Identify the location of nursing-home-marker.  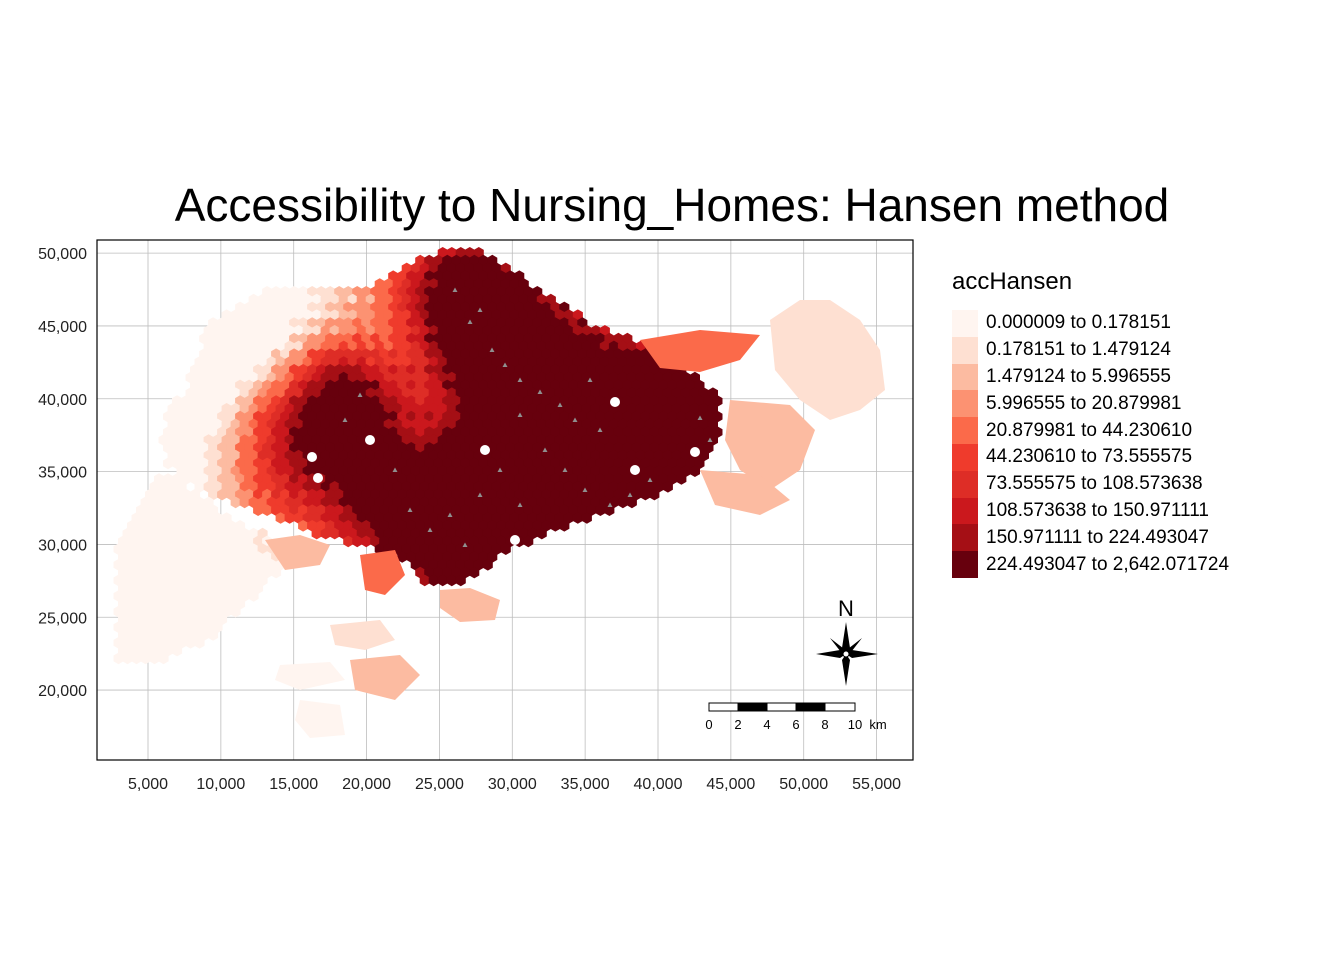
(395, 469).